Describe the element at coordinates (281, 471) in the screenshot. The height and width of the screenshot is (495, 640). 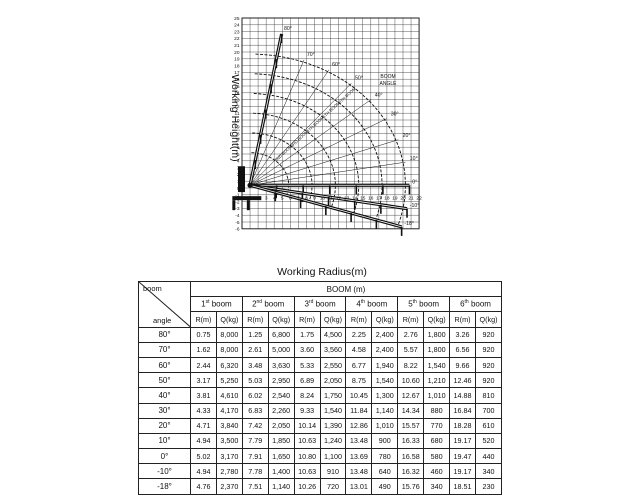
I see `load-cell: 1,400` at that location.